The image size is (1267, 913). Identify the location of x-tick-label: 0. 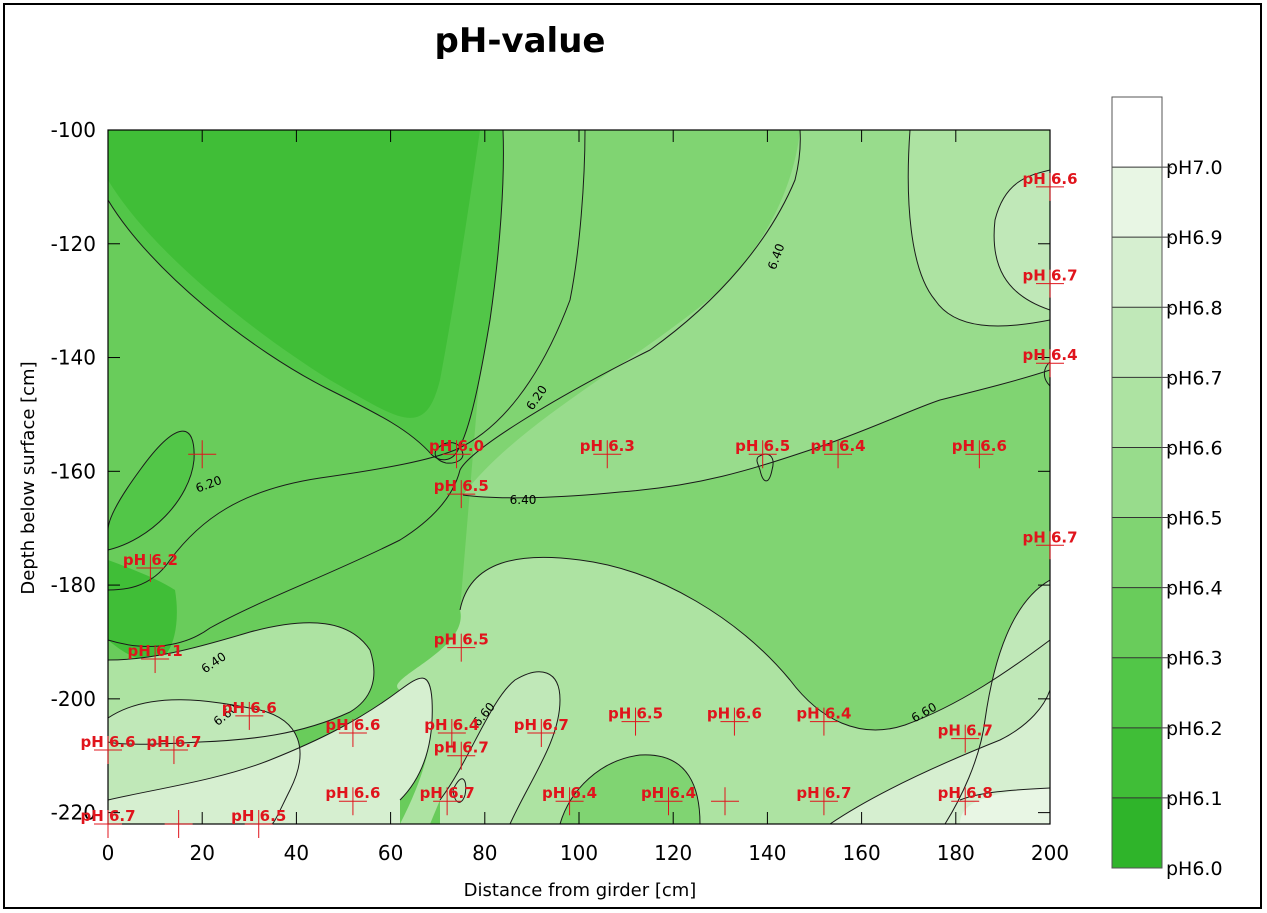
(108, 853).